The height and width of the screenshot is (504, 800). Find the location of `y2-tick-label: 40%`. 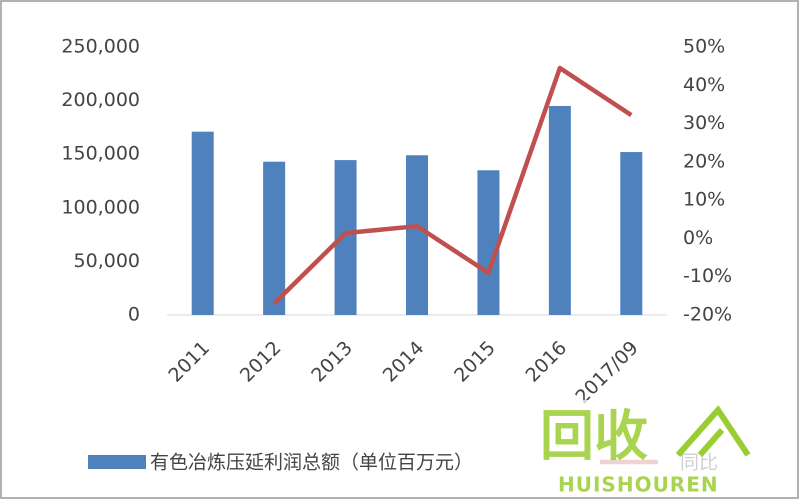

y2-tick-label: 40% is located at coordinates (704, 85).